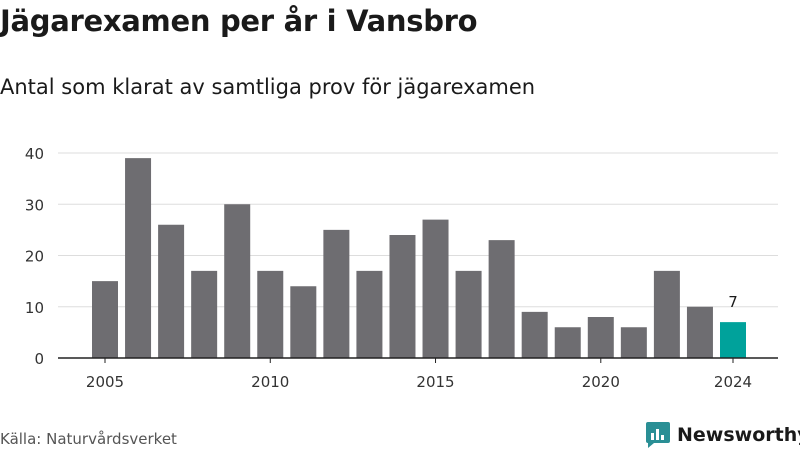 The height and width of the screenshot is (450, 800). Describe the element at coordinates (39, 359) in the screenshot. I see `y-tick-label: 0` at that location.